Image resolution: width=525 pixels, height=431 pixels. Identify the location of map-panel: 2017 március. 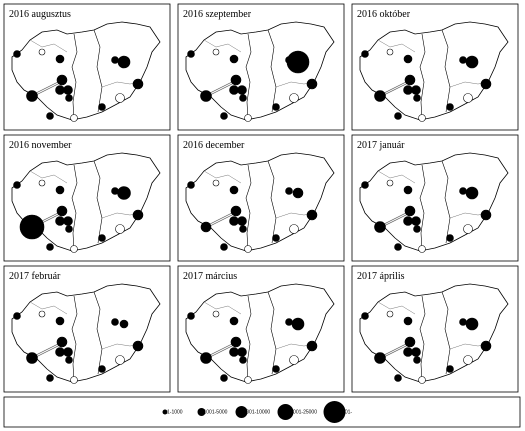
(261, 329).